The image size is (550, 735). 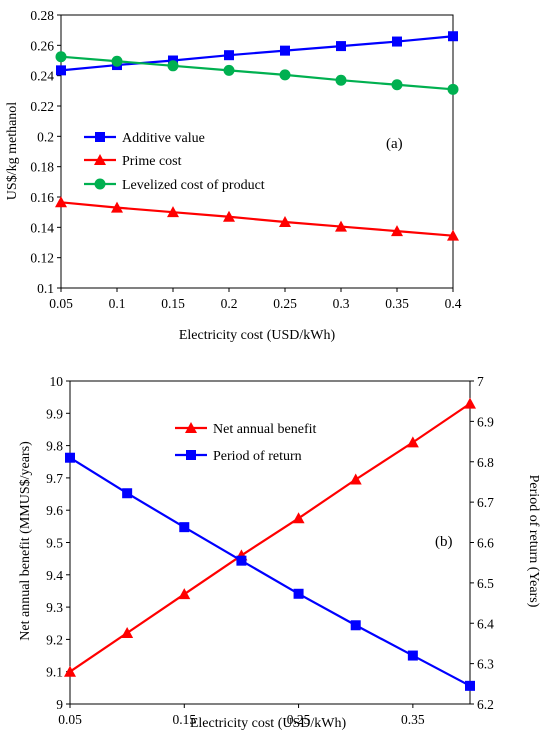 What do you see at coordinates (485, 704) in the screenshot?
I see `y-tick-label: 6.2` at bounding box center [485, 704].